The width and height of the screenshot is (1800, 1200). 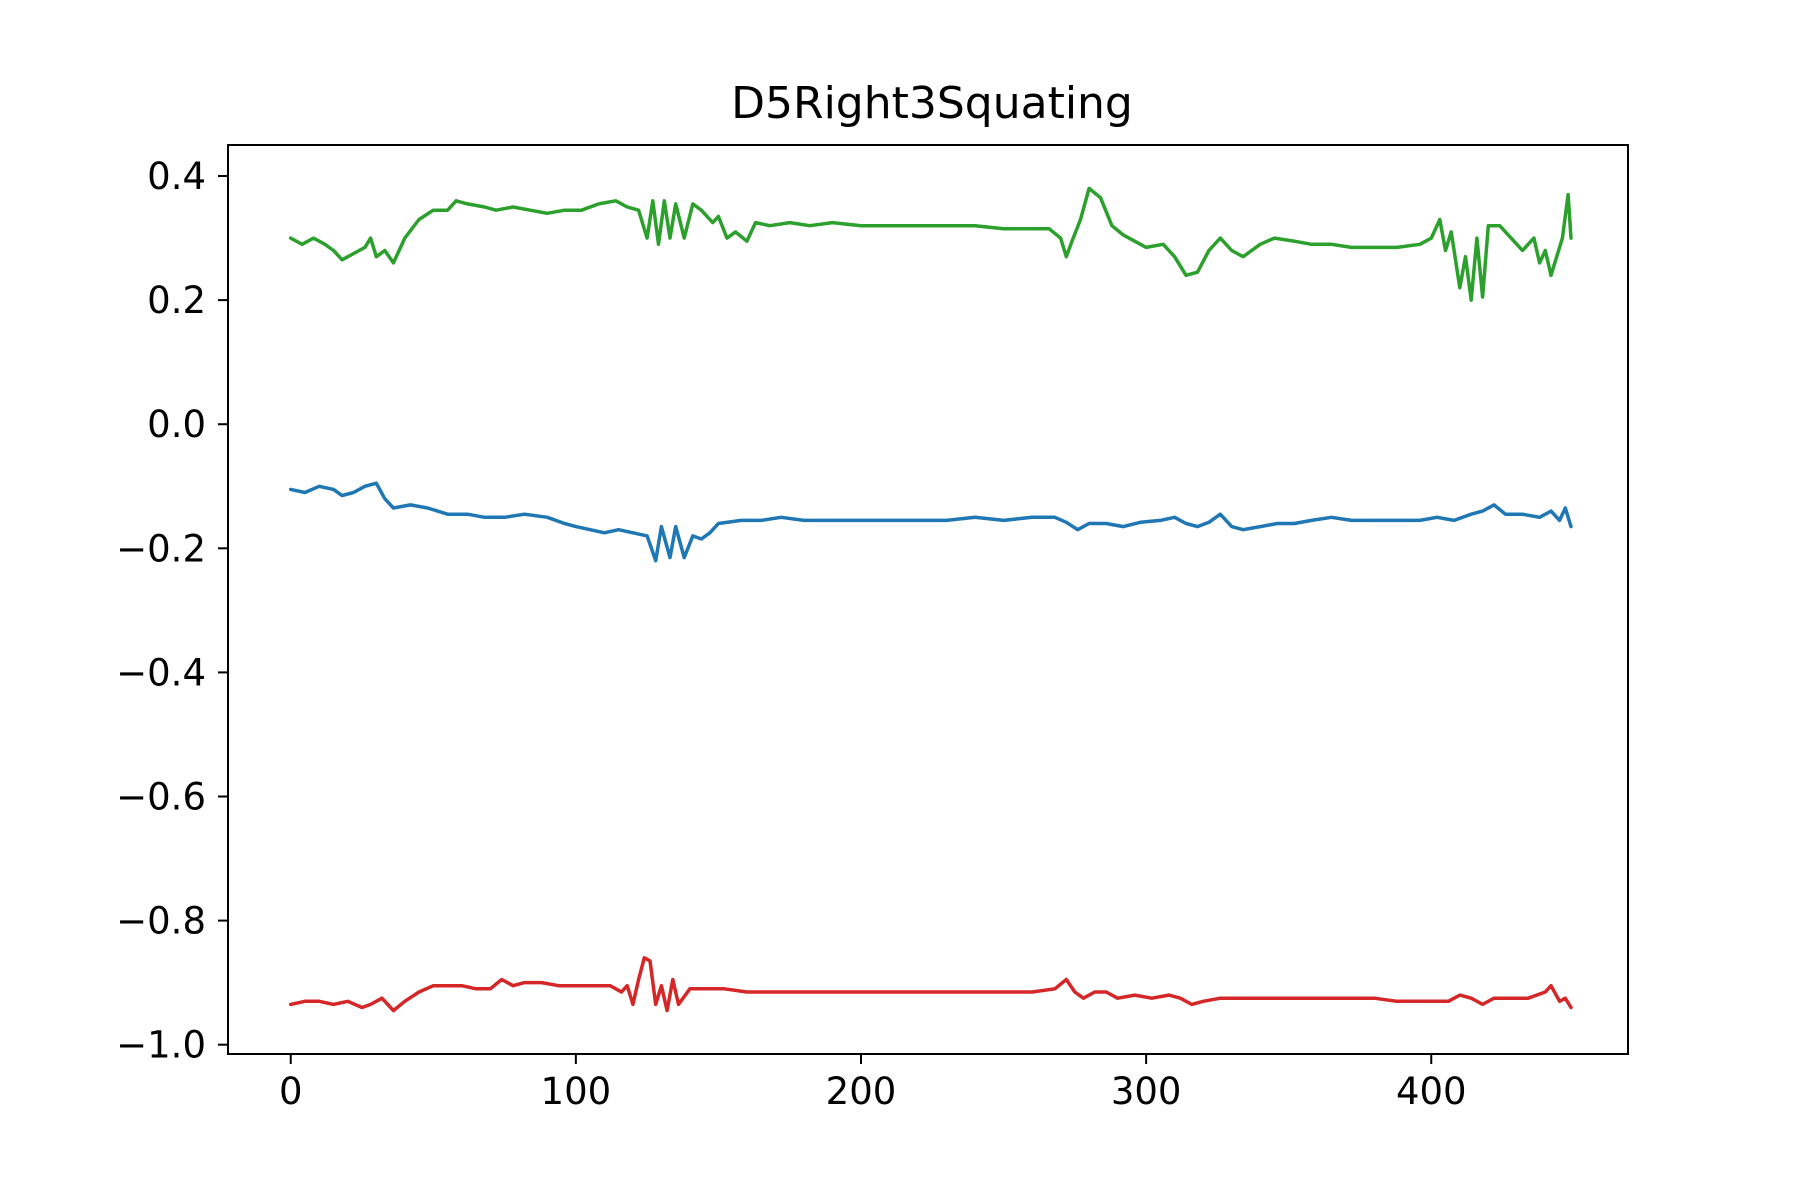 What do you see at coordinates (161, 797) in the screenshot?
I see `y-tick-label: −0.6` at bounding box center [161, 797].